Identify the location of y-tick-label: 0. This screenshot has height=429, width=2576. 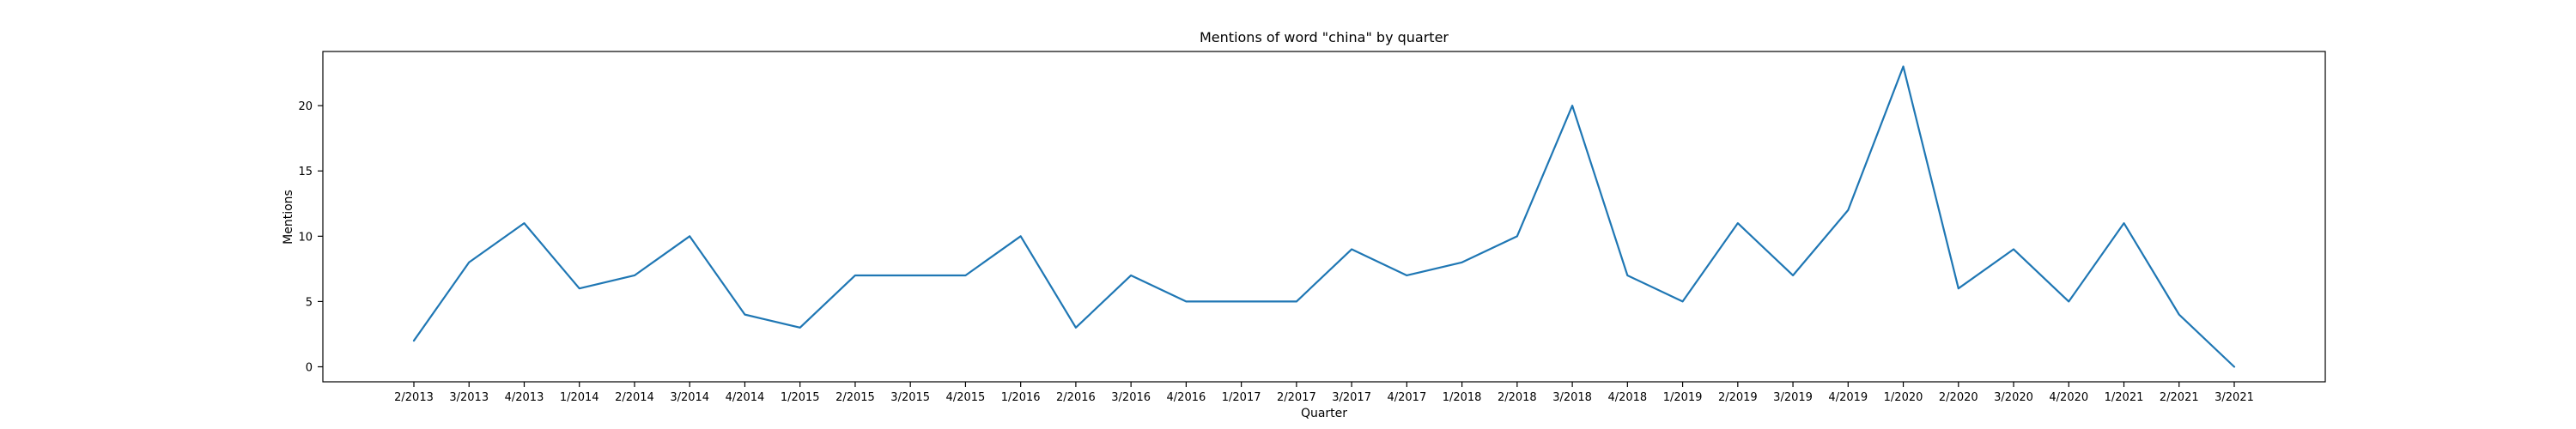
(310, 368).